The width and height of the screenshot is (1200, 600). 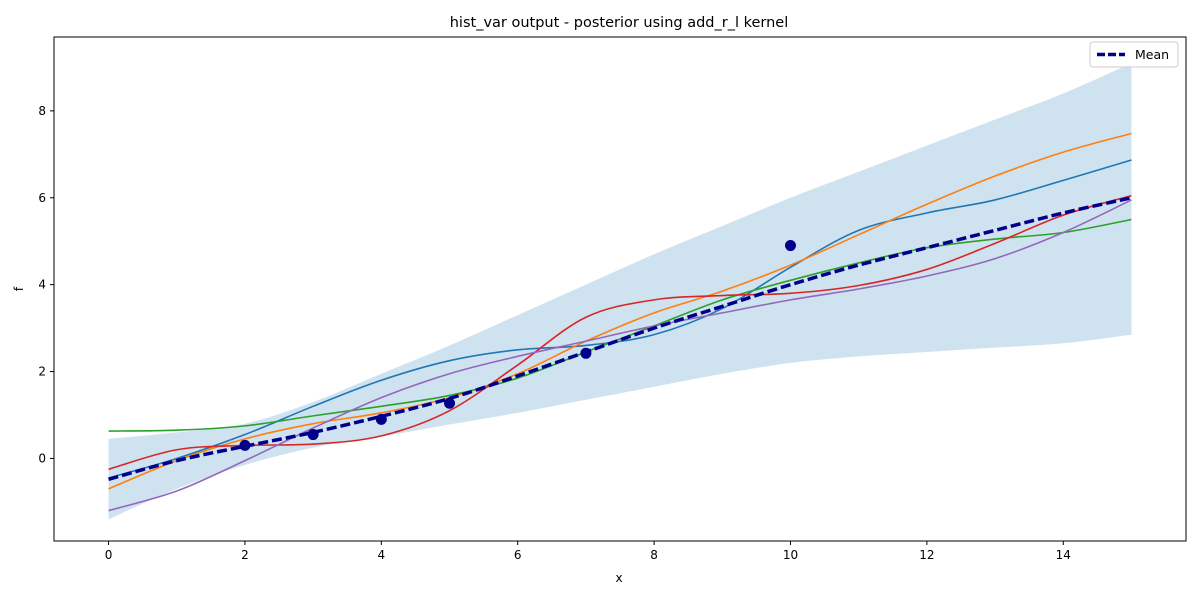 What do you see at coordinates (790, 555) in the screenshot?
I see `x-tick-label: 10` at bounding box center [790, 555].